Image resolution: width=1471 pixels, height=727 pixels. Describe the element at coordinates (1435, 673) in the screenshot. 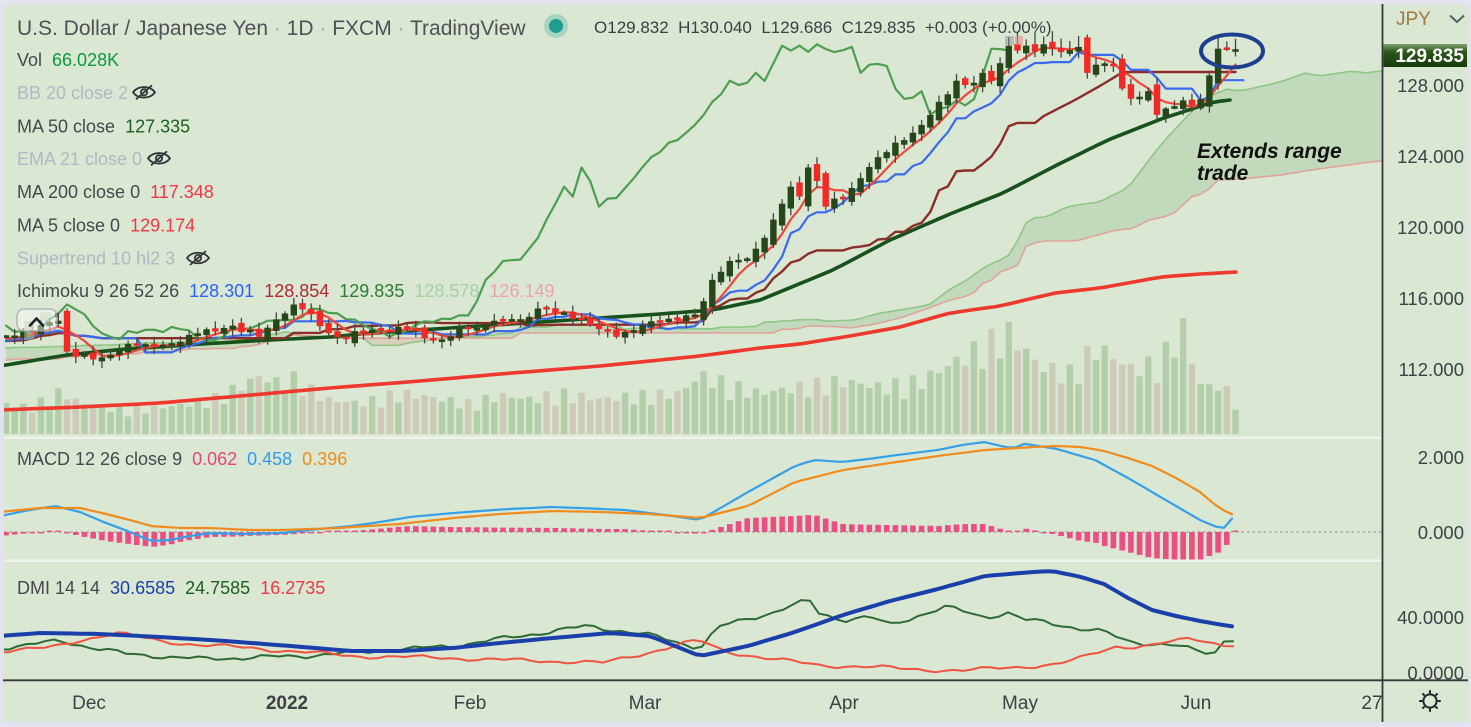

I see `svg-text: 0.0000` at that location.